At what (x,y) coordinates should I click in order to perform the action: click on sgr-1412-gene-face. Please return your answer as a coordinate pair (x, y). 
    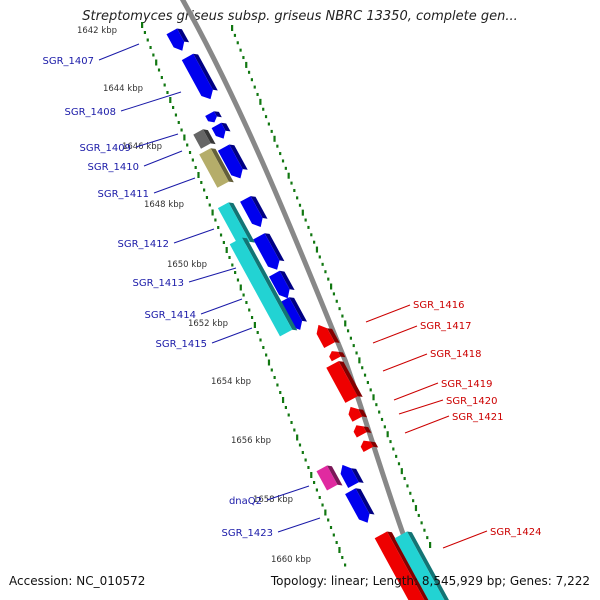
    Looking at the image, I should click on (251, 211).